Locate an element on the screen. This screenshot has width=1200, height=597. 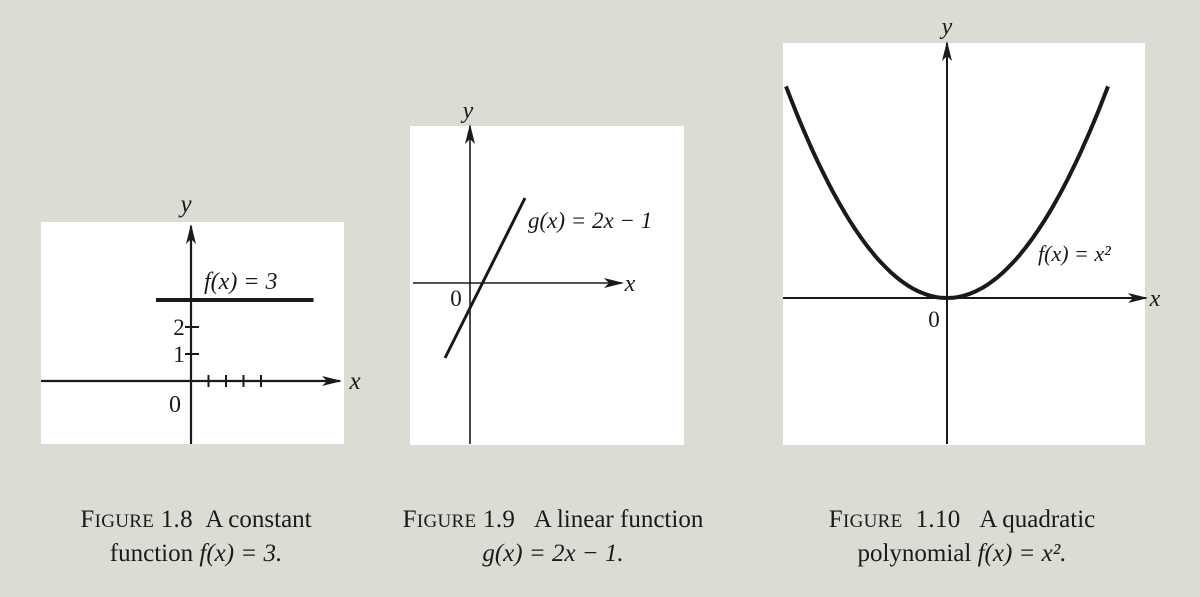
caption-text: A constant is located at coordinates (258, 519).